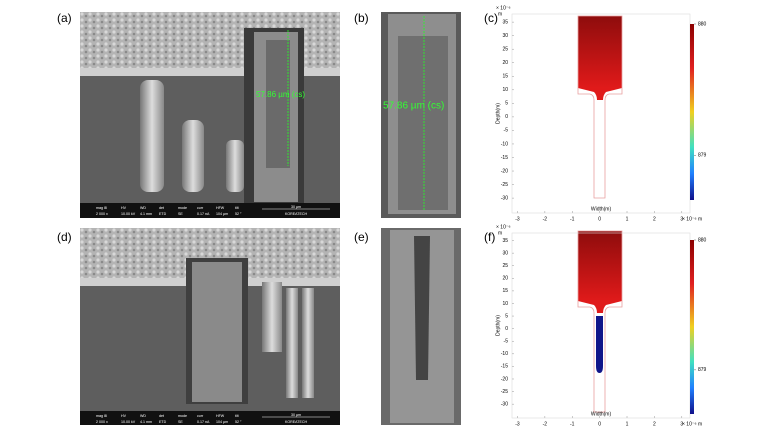 Image resolution: width=780 pixels, height=439 pixels. I want to click on sem-image-d, so click(210, 326).